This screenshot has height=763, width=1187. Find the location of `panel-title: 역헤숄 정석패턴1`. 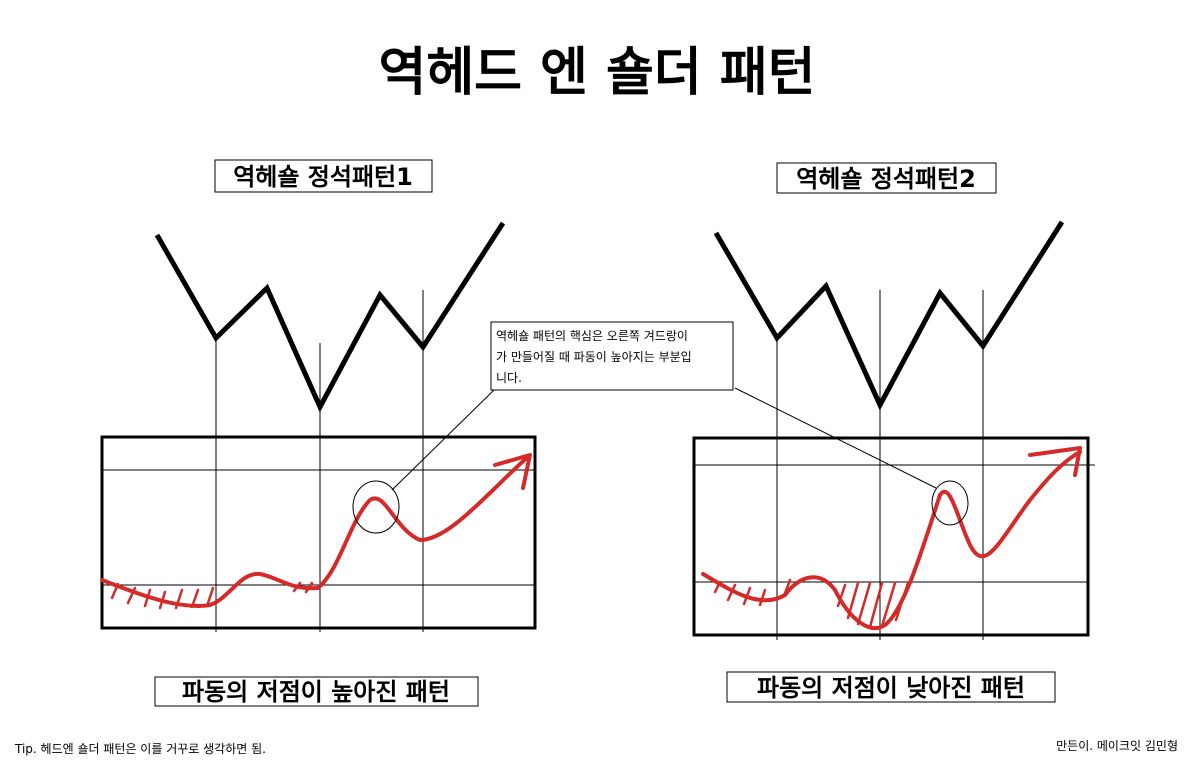

panel-title: 역헤숄 정석패턴1 is located at coordinates (323, 177).